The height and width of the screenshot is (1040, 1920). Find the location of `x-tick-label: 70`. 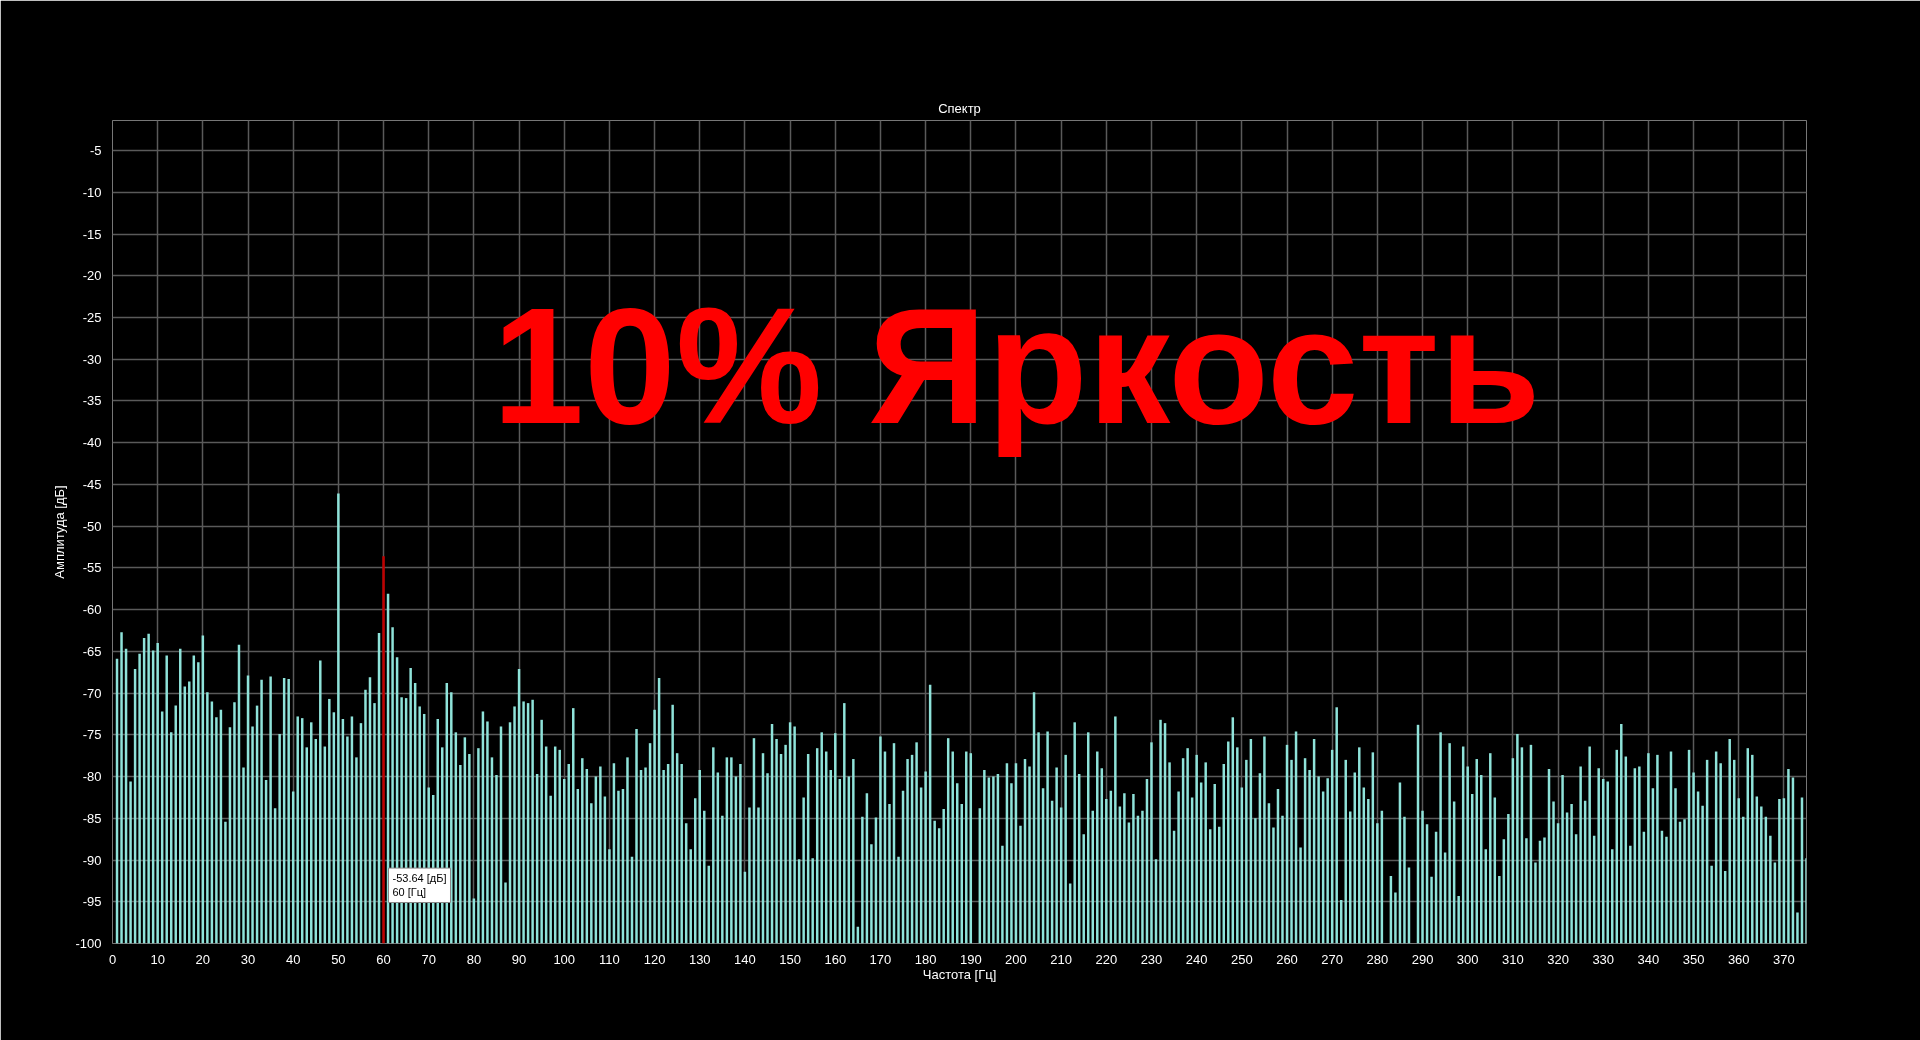

x-tick-label: 70 is located at coordinates (428, 959).